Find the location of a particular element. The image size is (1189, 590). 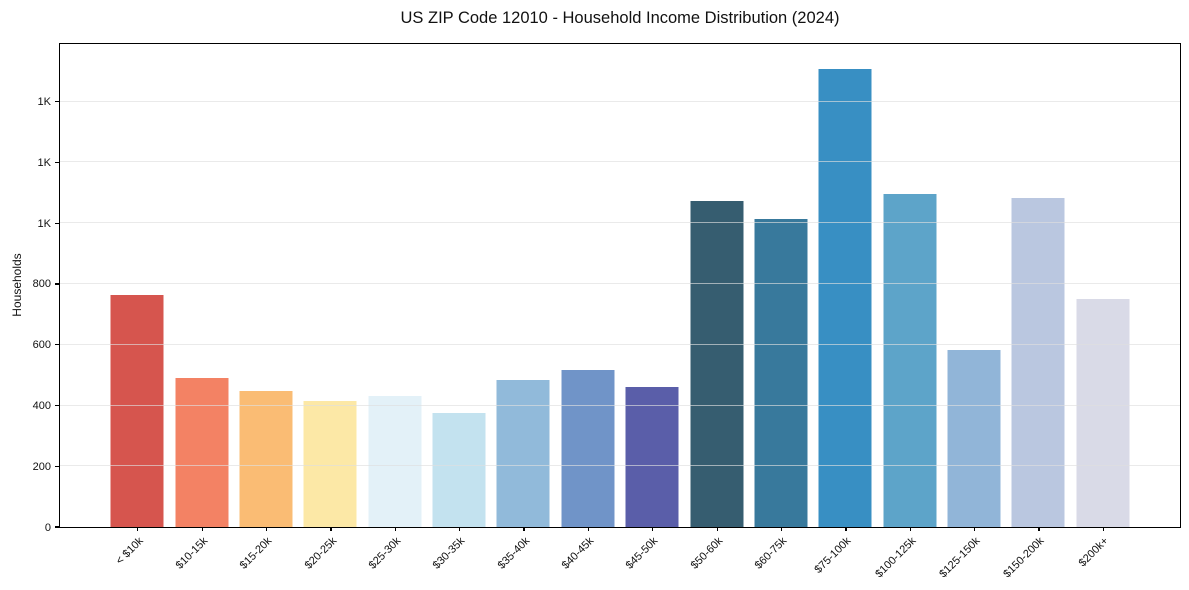

bar-40-45k is located at coordinates (588, 448).